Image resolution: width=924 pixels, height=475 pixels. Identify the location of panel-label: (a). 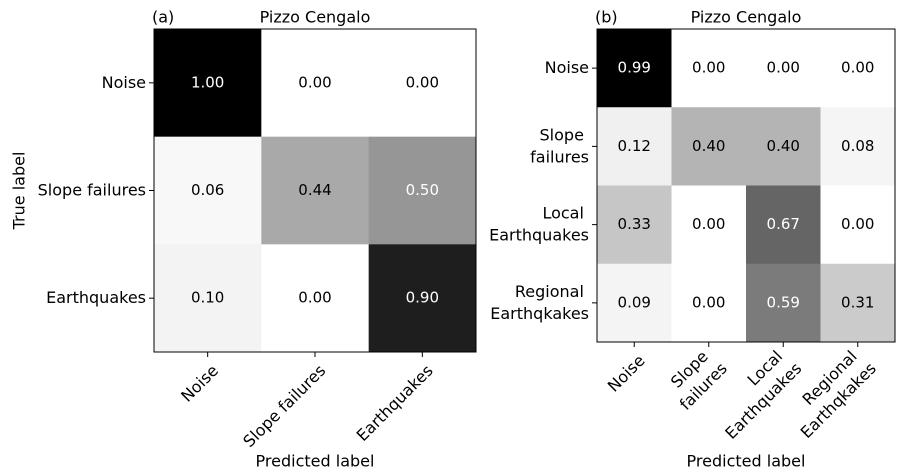
(163, 17).